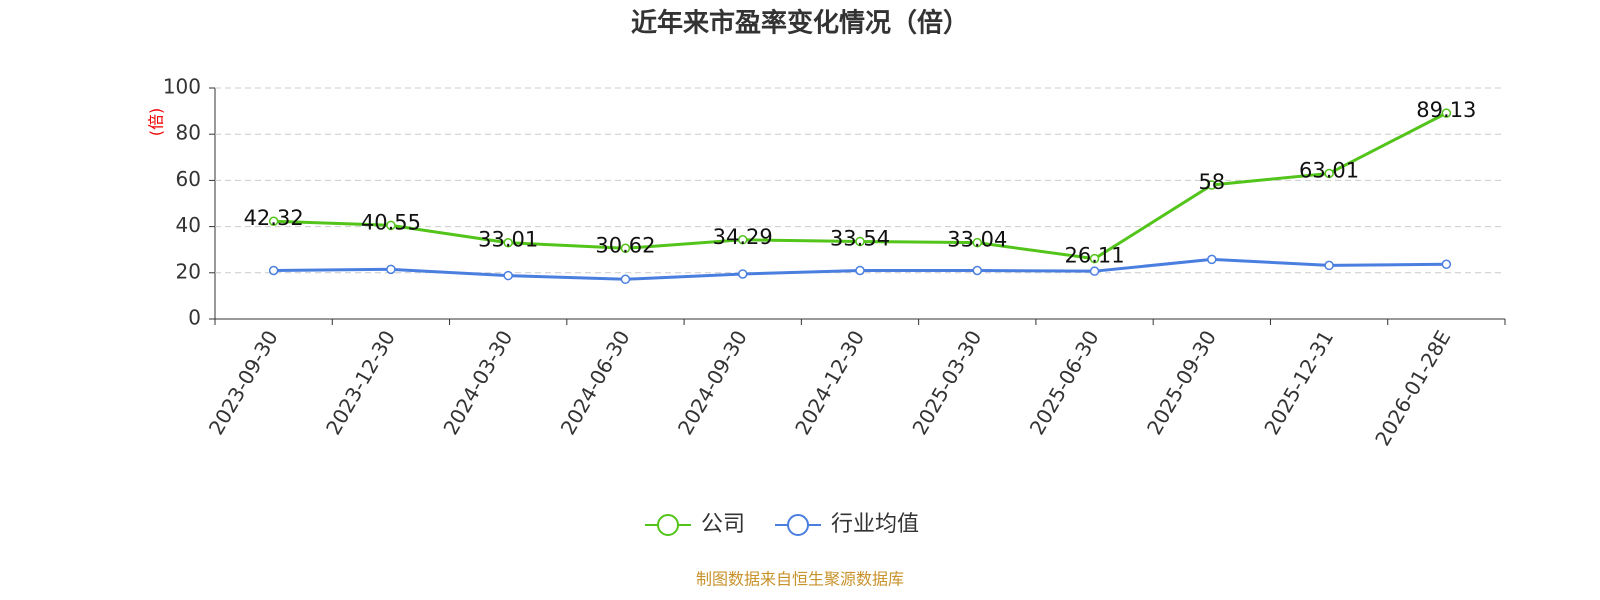 The width and height of the screenshot is (1600, 600). What do you see at coordinates (188, 133) in the screenshot?
I see `y-tick-label: 80` at bounding box center [188, 133].